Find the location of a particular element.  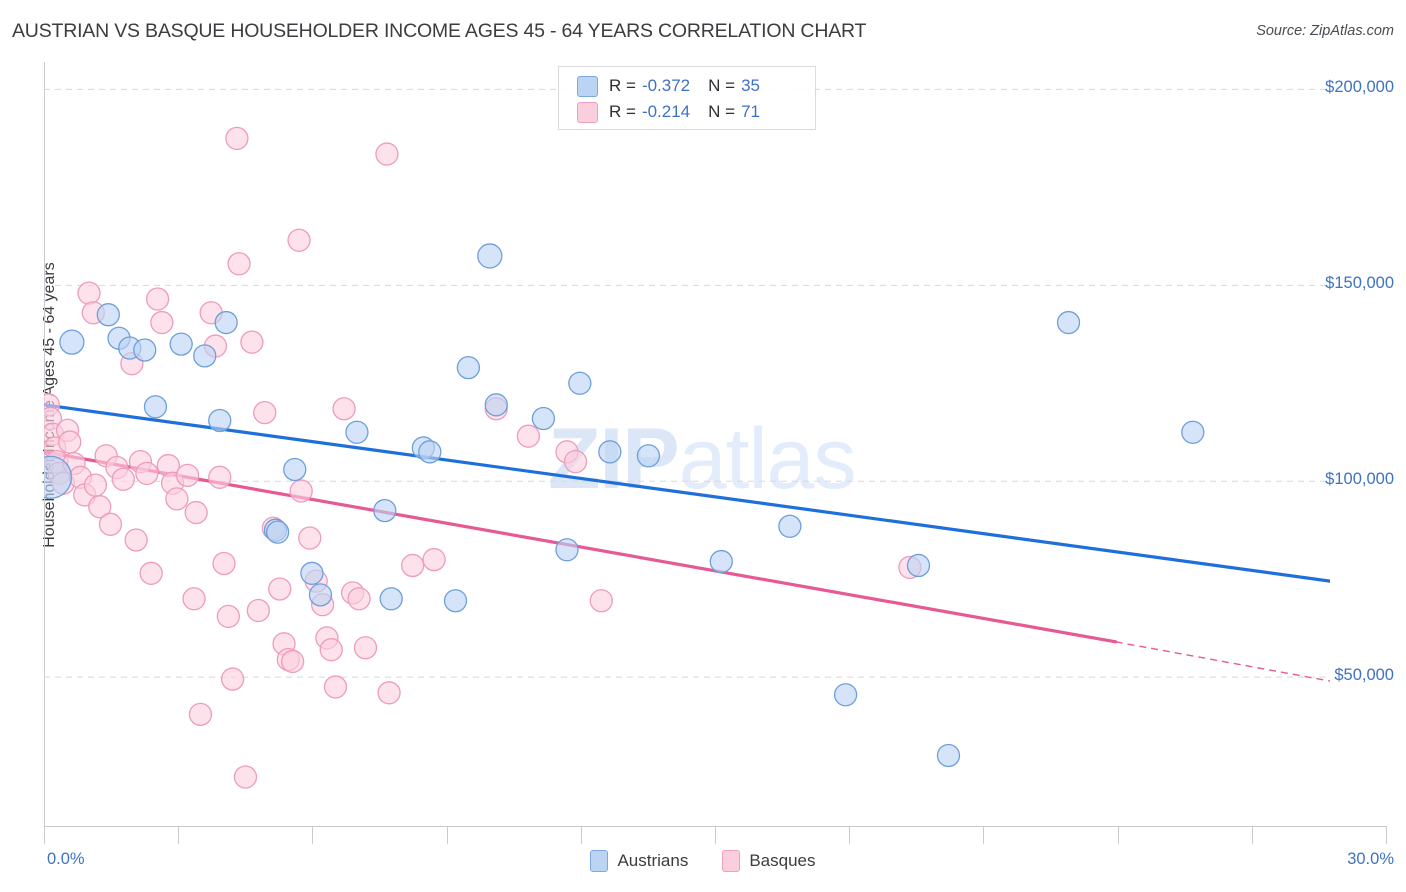

series-legend: Austrians Basques is located at coordinates (703, 861).